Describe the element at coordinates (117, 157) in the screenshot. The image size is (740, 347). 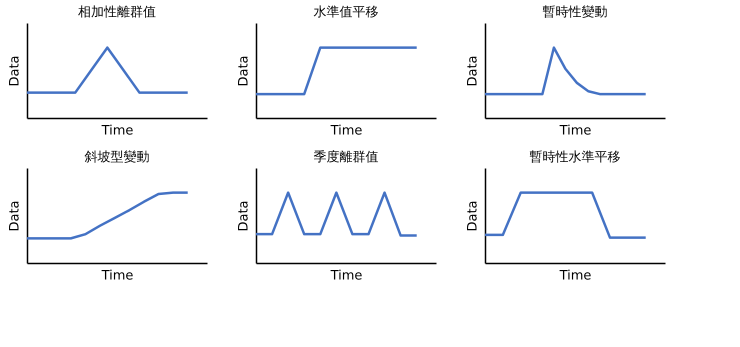
I see `chart-title: 斜坡型變動` at that location.